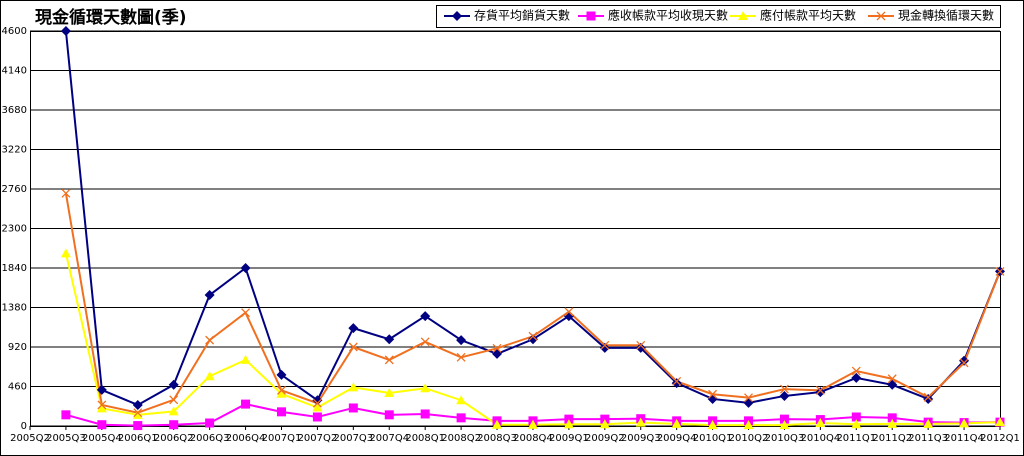 This screenshot has height=456, width=1024. I want to click on chart-title: 現金循環天數圖(季), so click(111, 17).